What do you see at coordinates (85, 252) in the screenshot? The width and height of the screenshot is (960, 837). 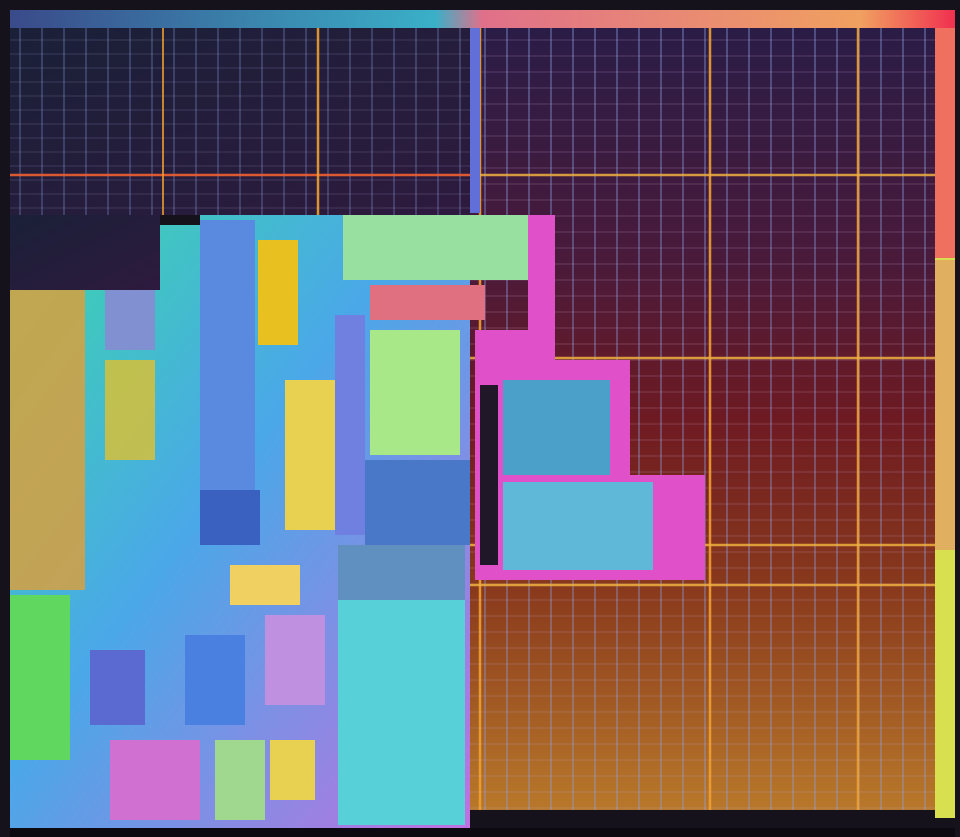 I see `cache-left` at bounding box center [85, 252].